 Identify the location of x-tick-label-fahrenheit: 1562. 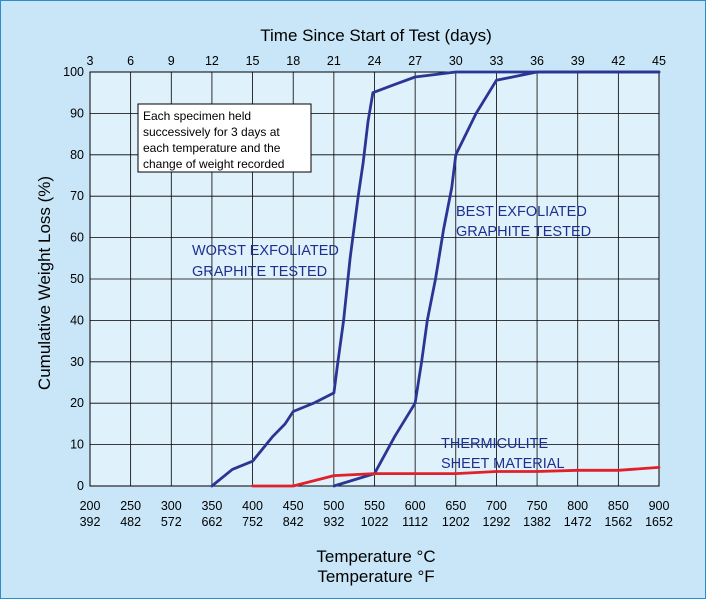
(618, 522).